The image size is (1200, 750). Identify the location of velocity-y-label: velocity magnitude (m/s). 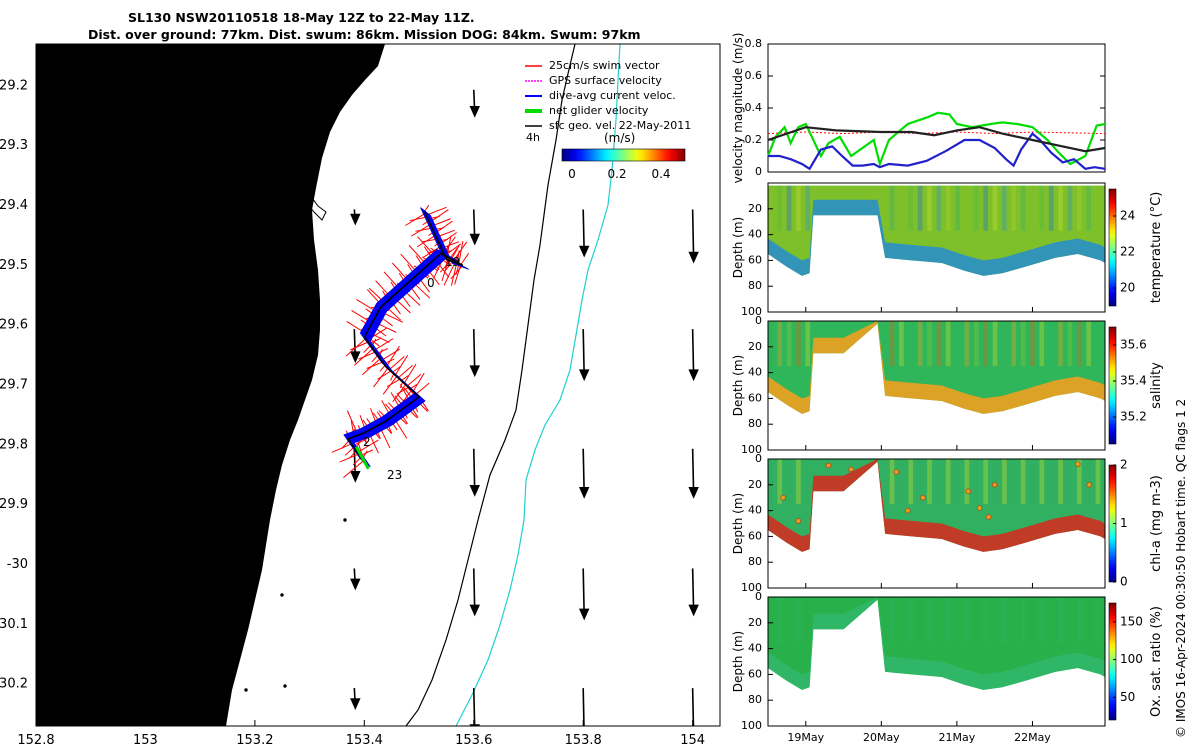
(738, 108).